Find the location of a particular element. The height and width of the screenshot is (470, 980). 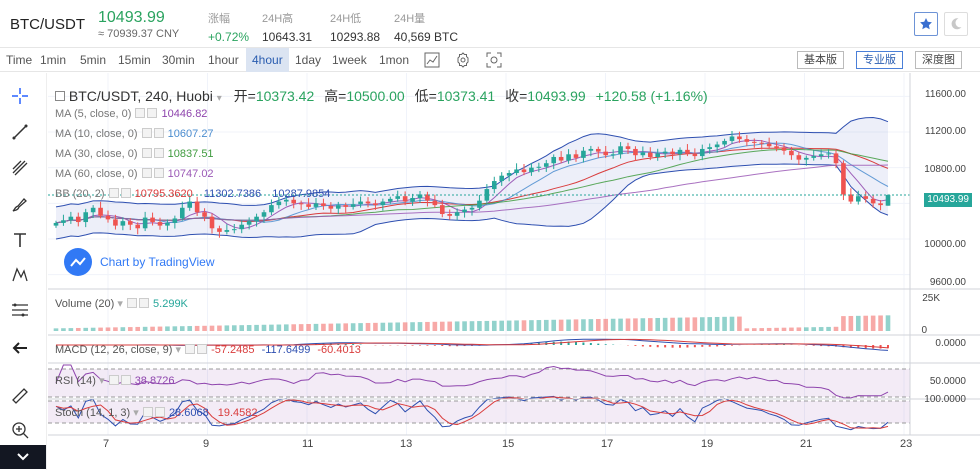

collapse-legend-icon is located at coordinates (60, 96).